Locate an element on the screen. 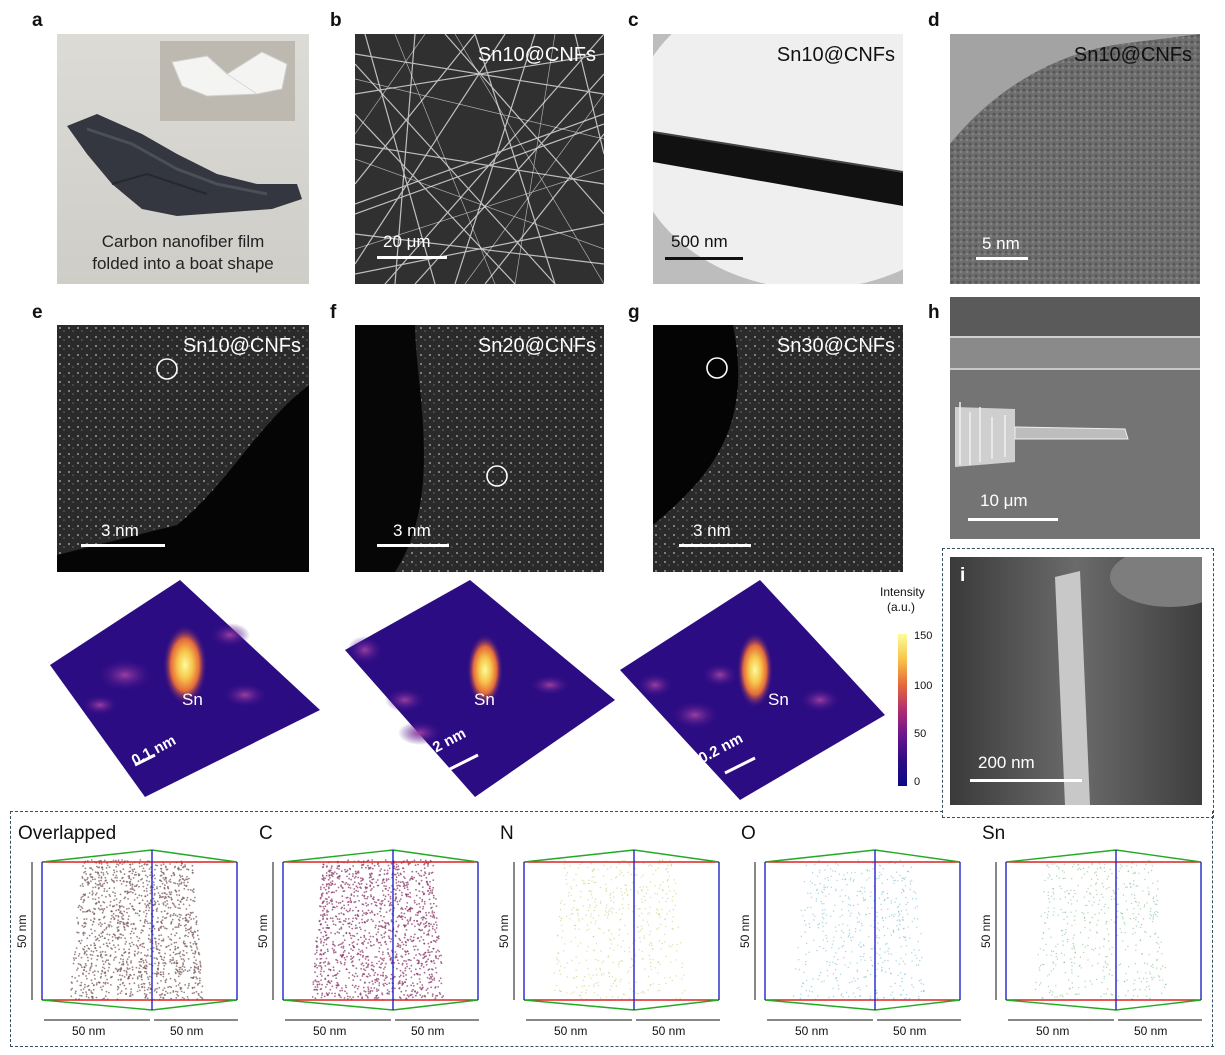 Image resolution: width=1225 pixels, height=1055 pixels. panel-label-g: g is located at coordinates (634, 312).